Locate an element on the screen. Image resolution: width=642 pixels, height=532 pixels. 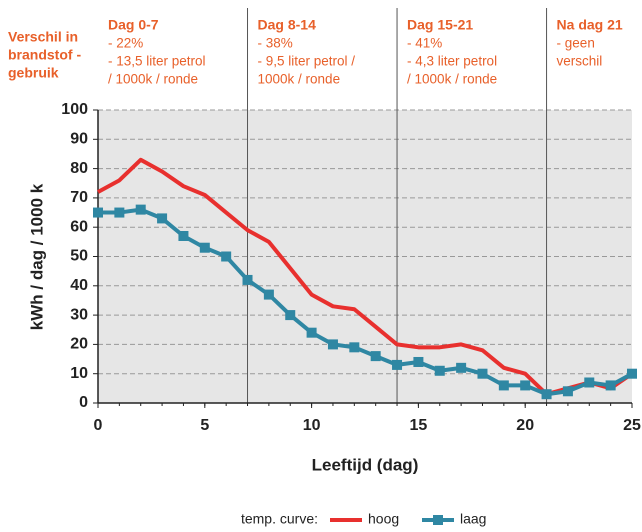
legend-title: temp. curve: is located at coordinates (279, 519).